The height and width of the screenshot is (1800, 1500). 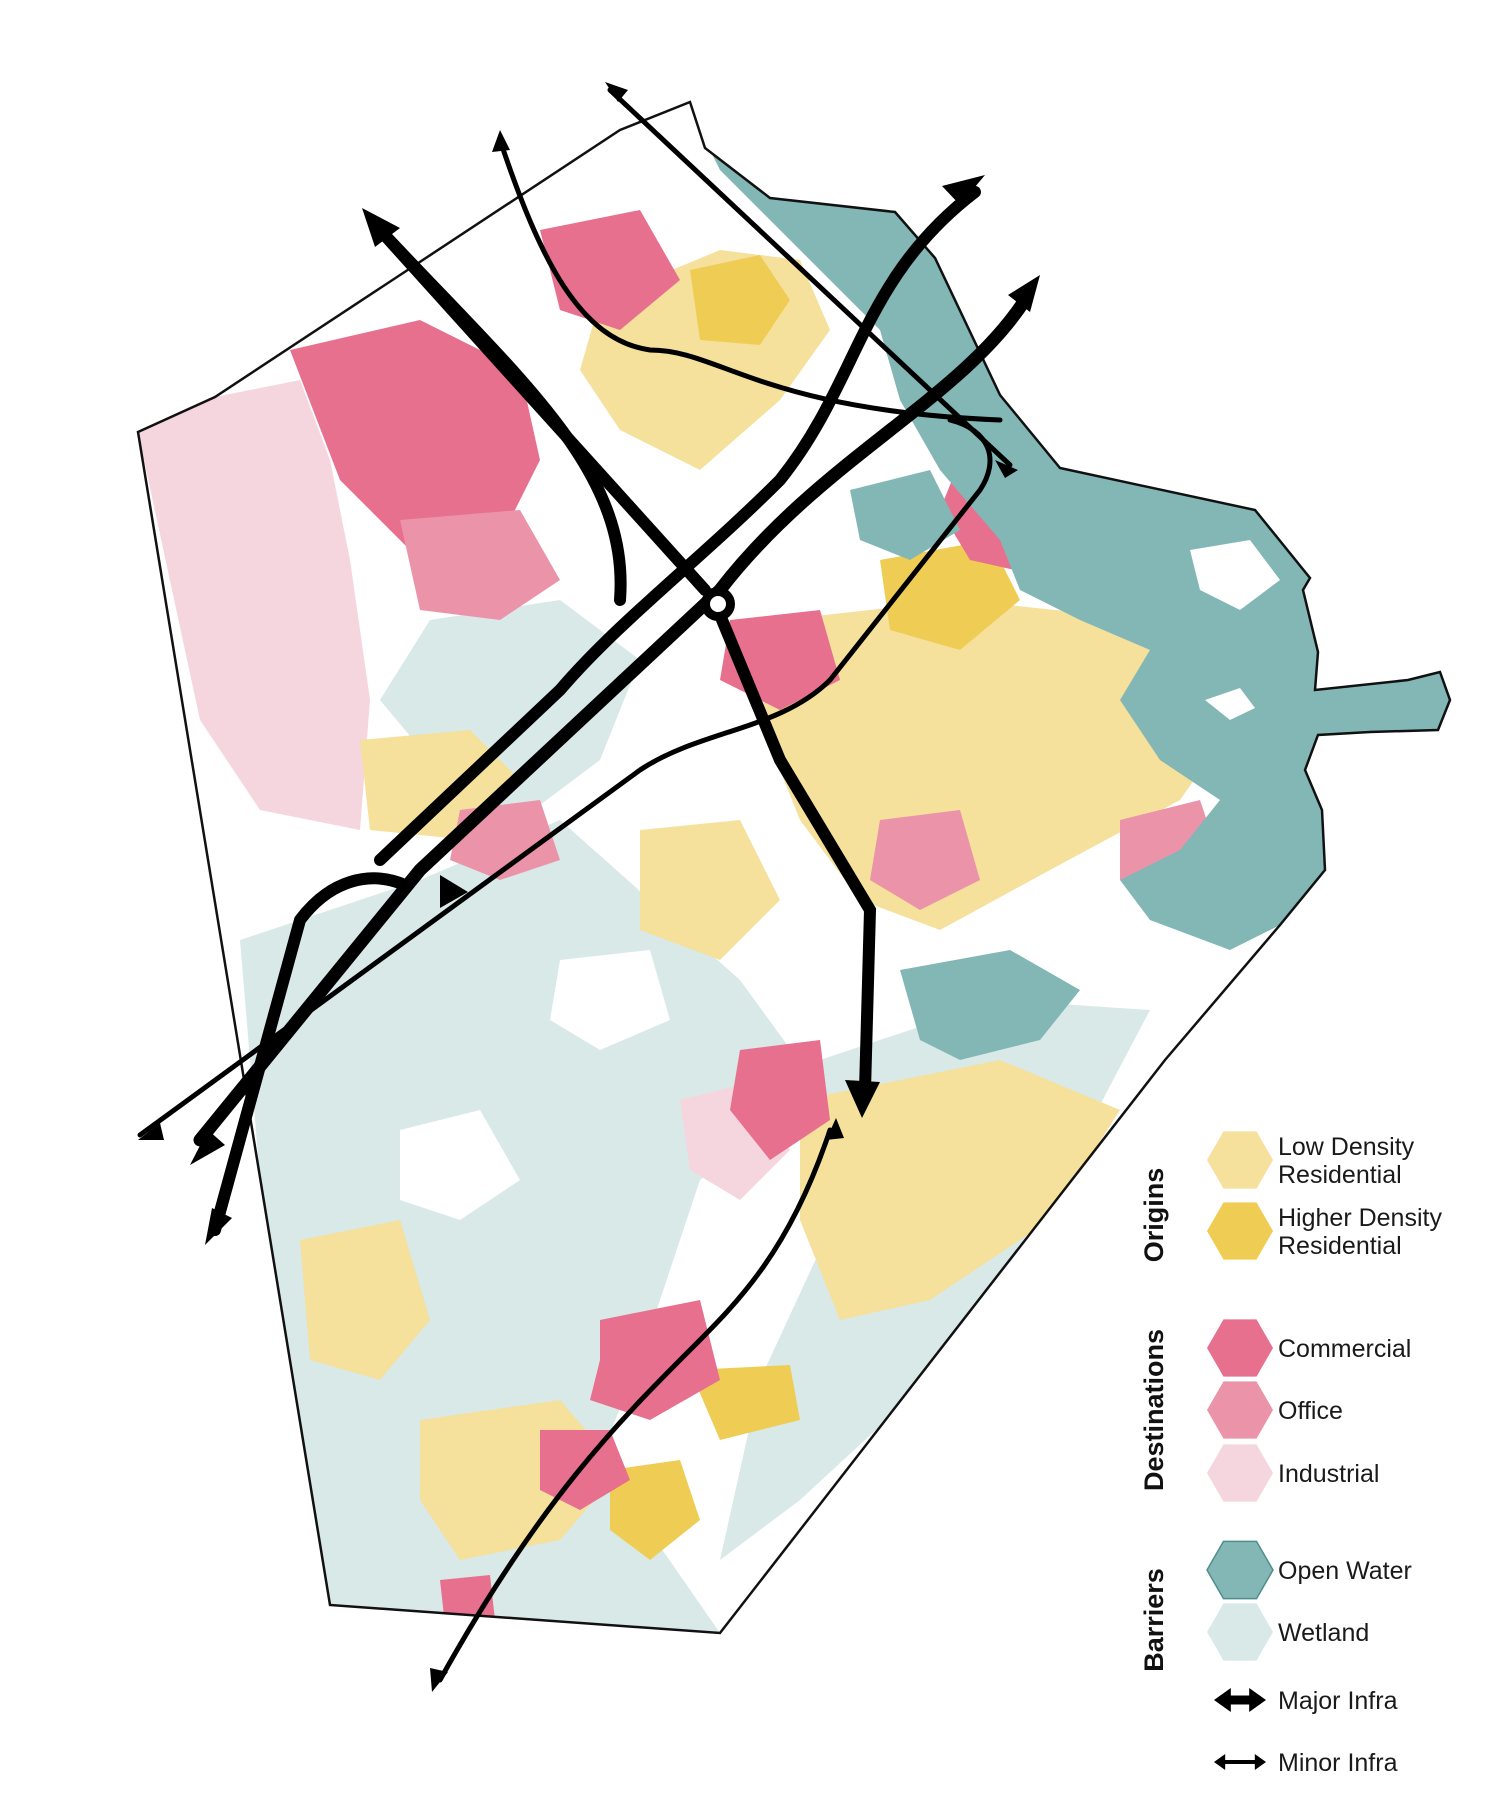 What do you see at coordinates (1310, 1411) in the screenshot?
I see `legend-label: Office` at bounding box center [1310, 1411].